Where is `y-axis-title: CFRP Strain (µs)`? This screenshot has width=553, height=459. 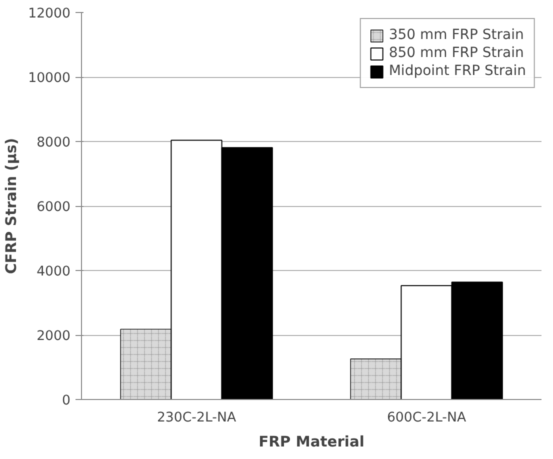
y-axis-title: CFRP Strain (µs) is located at coordinates (11, 206).